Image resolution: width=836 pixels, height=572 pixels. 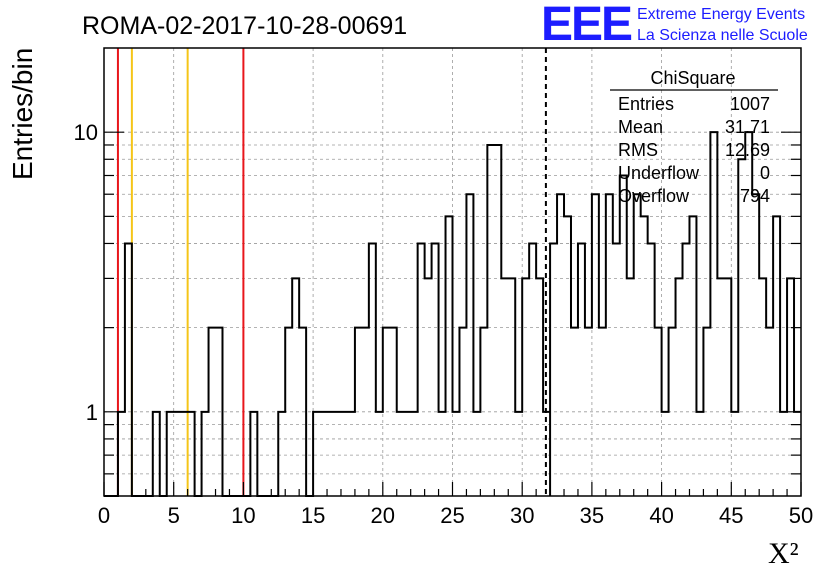 What do you see at coordinates (692, 78) in the screenshot?
I see `stats-title: ChiSquare` at bounding box center [692, 78].